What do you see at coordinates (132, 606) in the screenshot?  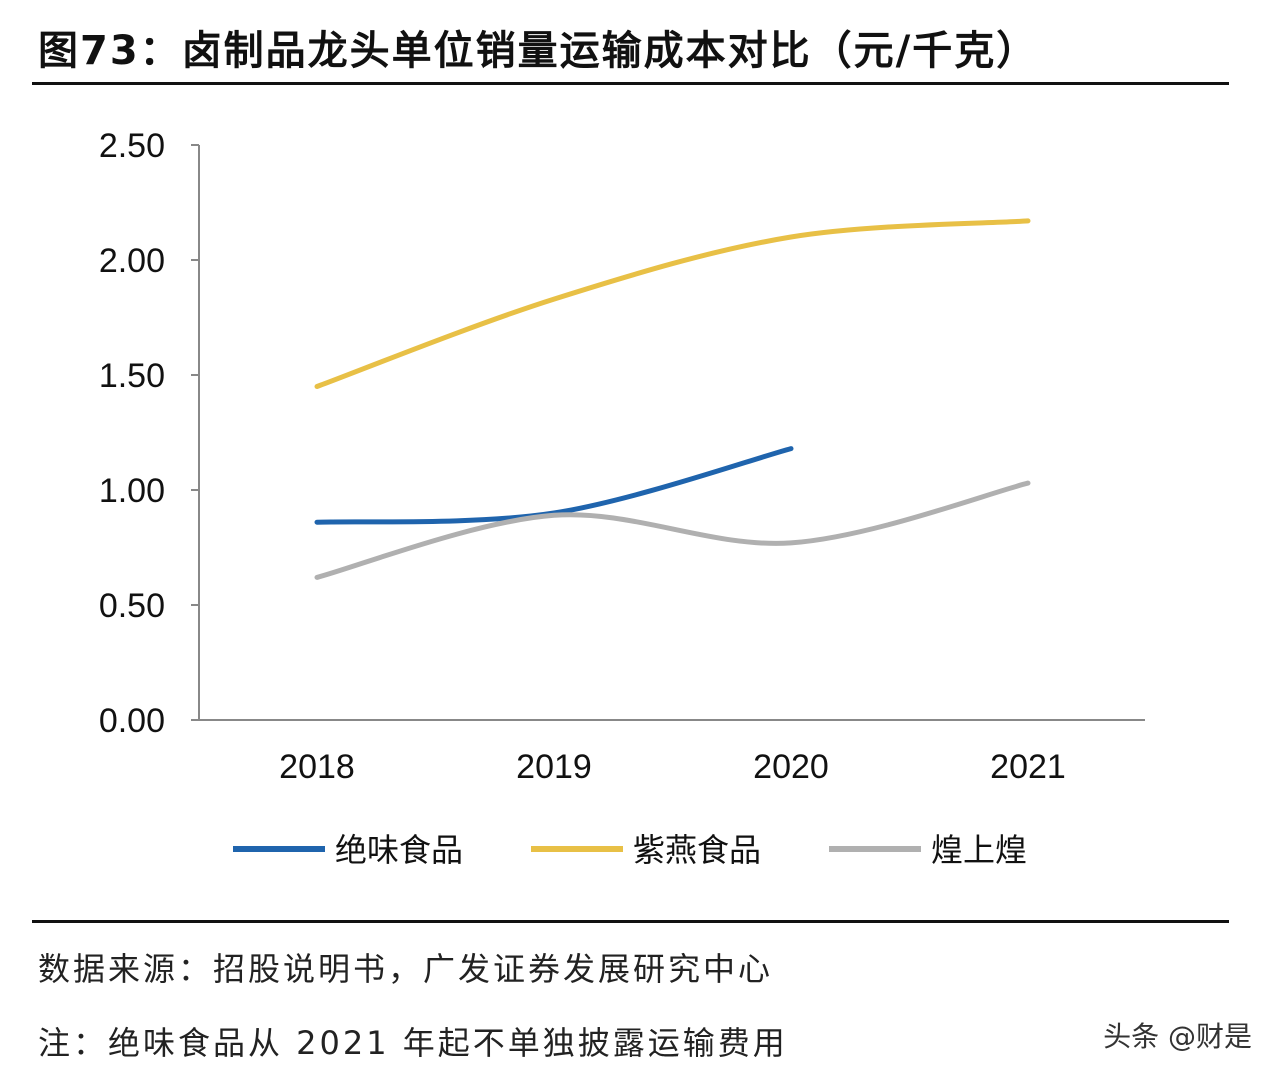 I see `y-tick-label: 0.50` at bounding box center [132, 606].